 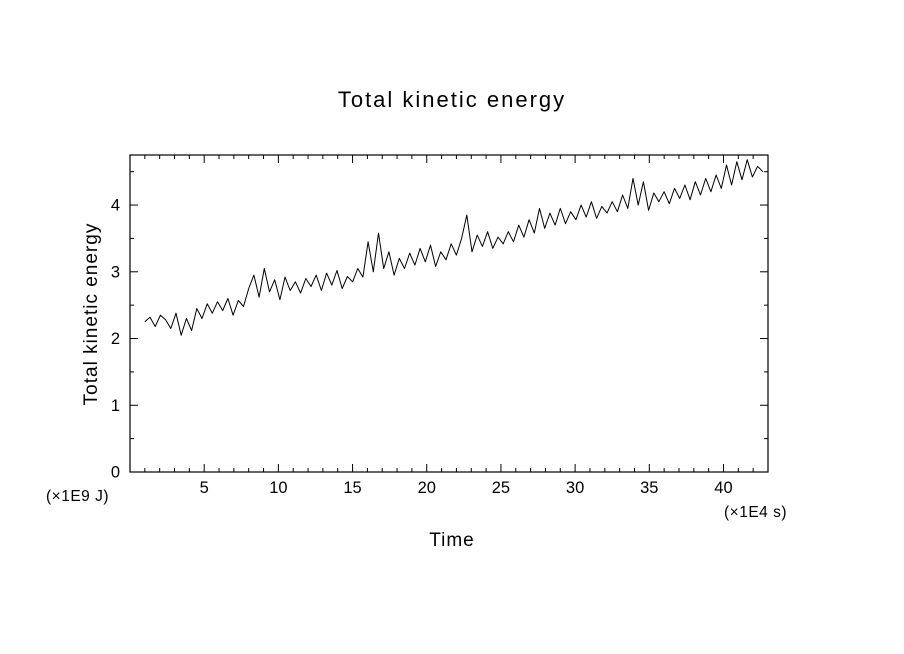 What do you see at coordinates (278, 488) in the screenshot?
I see `x-tick-label: 10` at bounding box center [278, 488].